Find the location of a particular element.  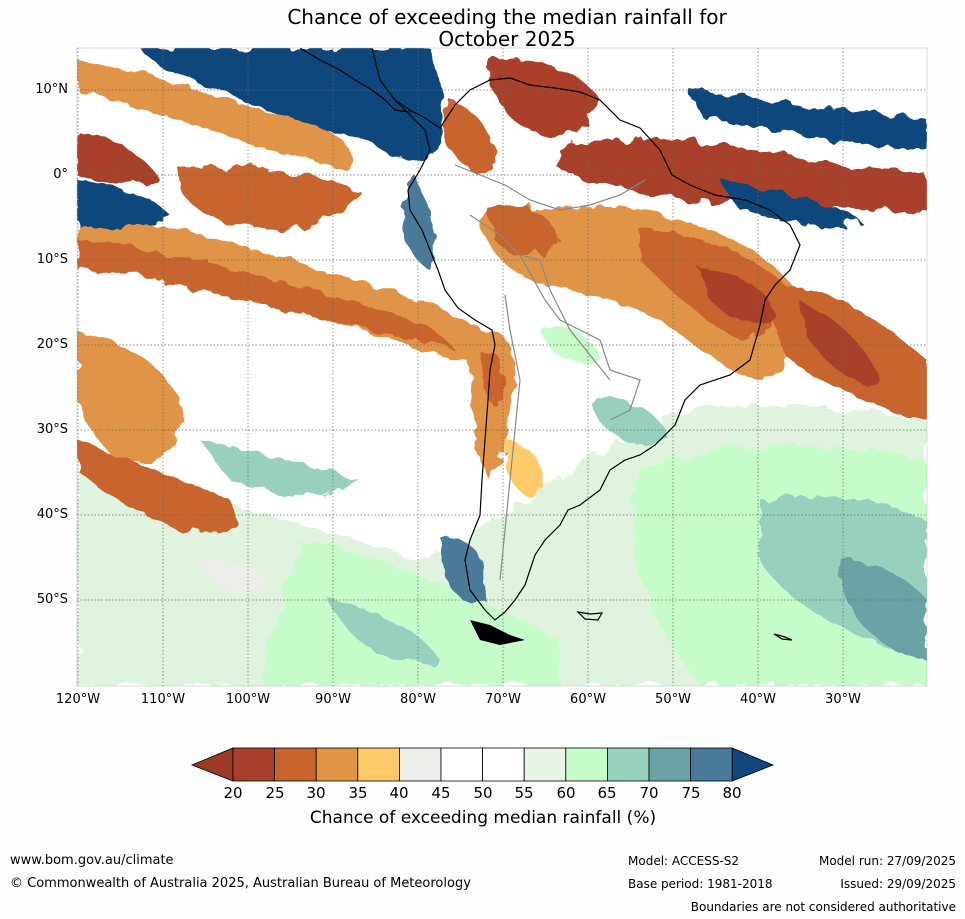

colorbar-title: Chance of exceeding median rainfall (%) is located at coordinates (483, 818).